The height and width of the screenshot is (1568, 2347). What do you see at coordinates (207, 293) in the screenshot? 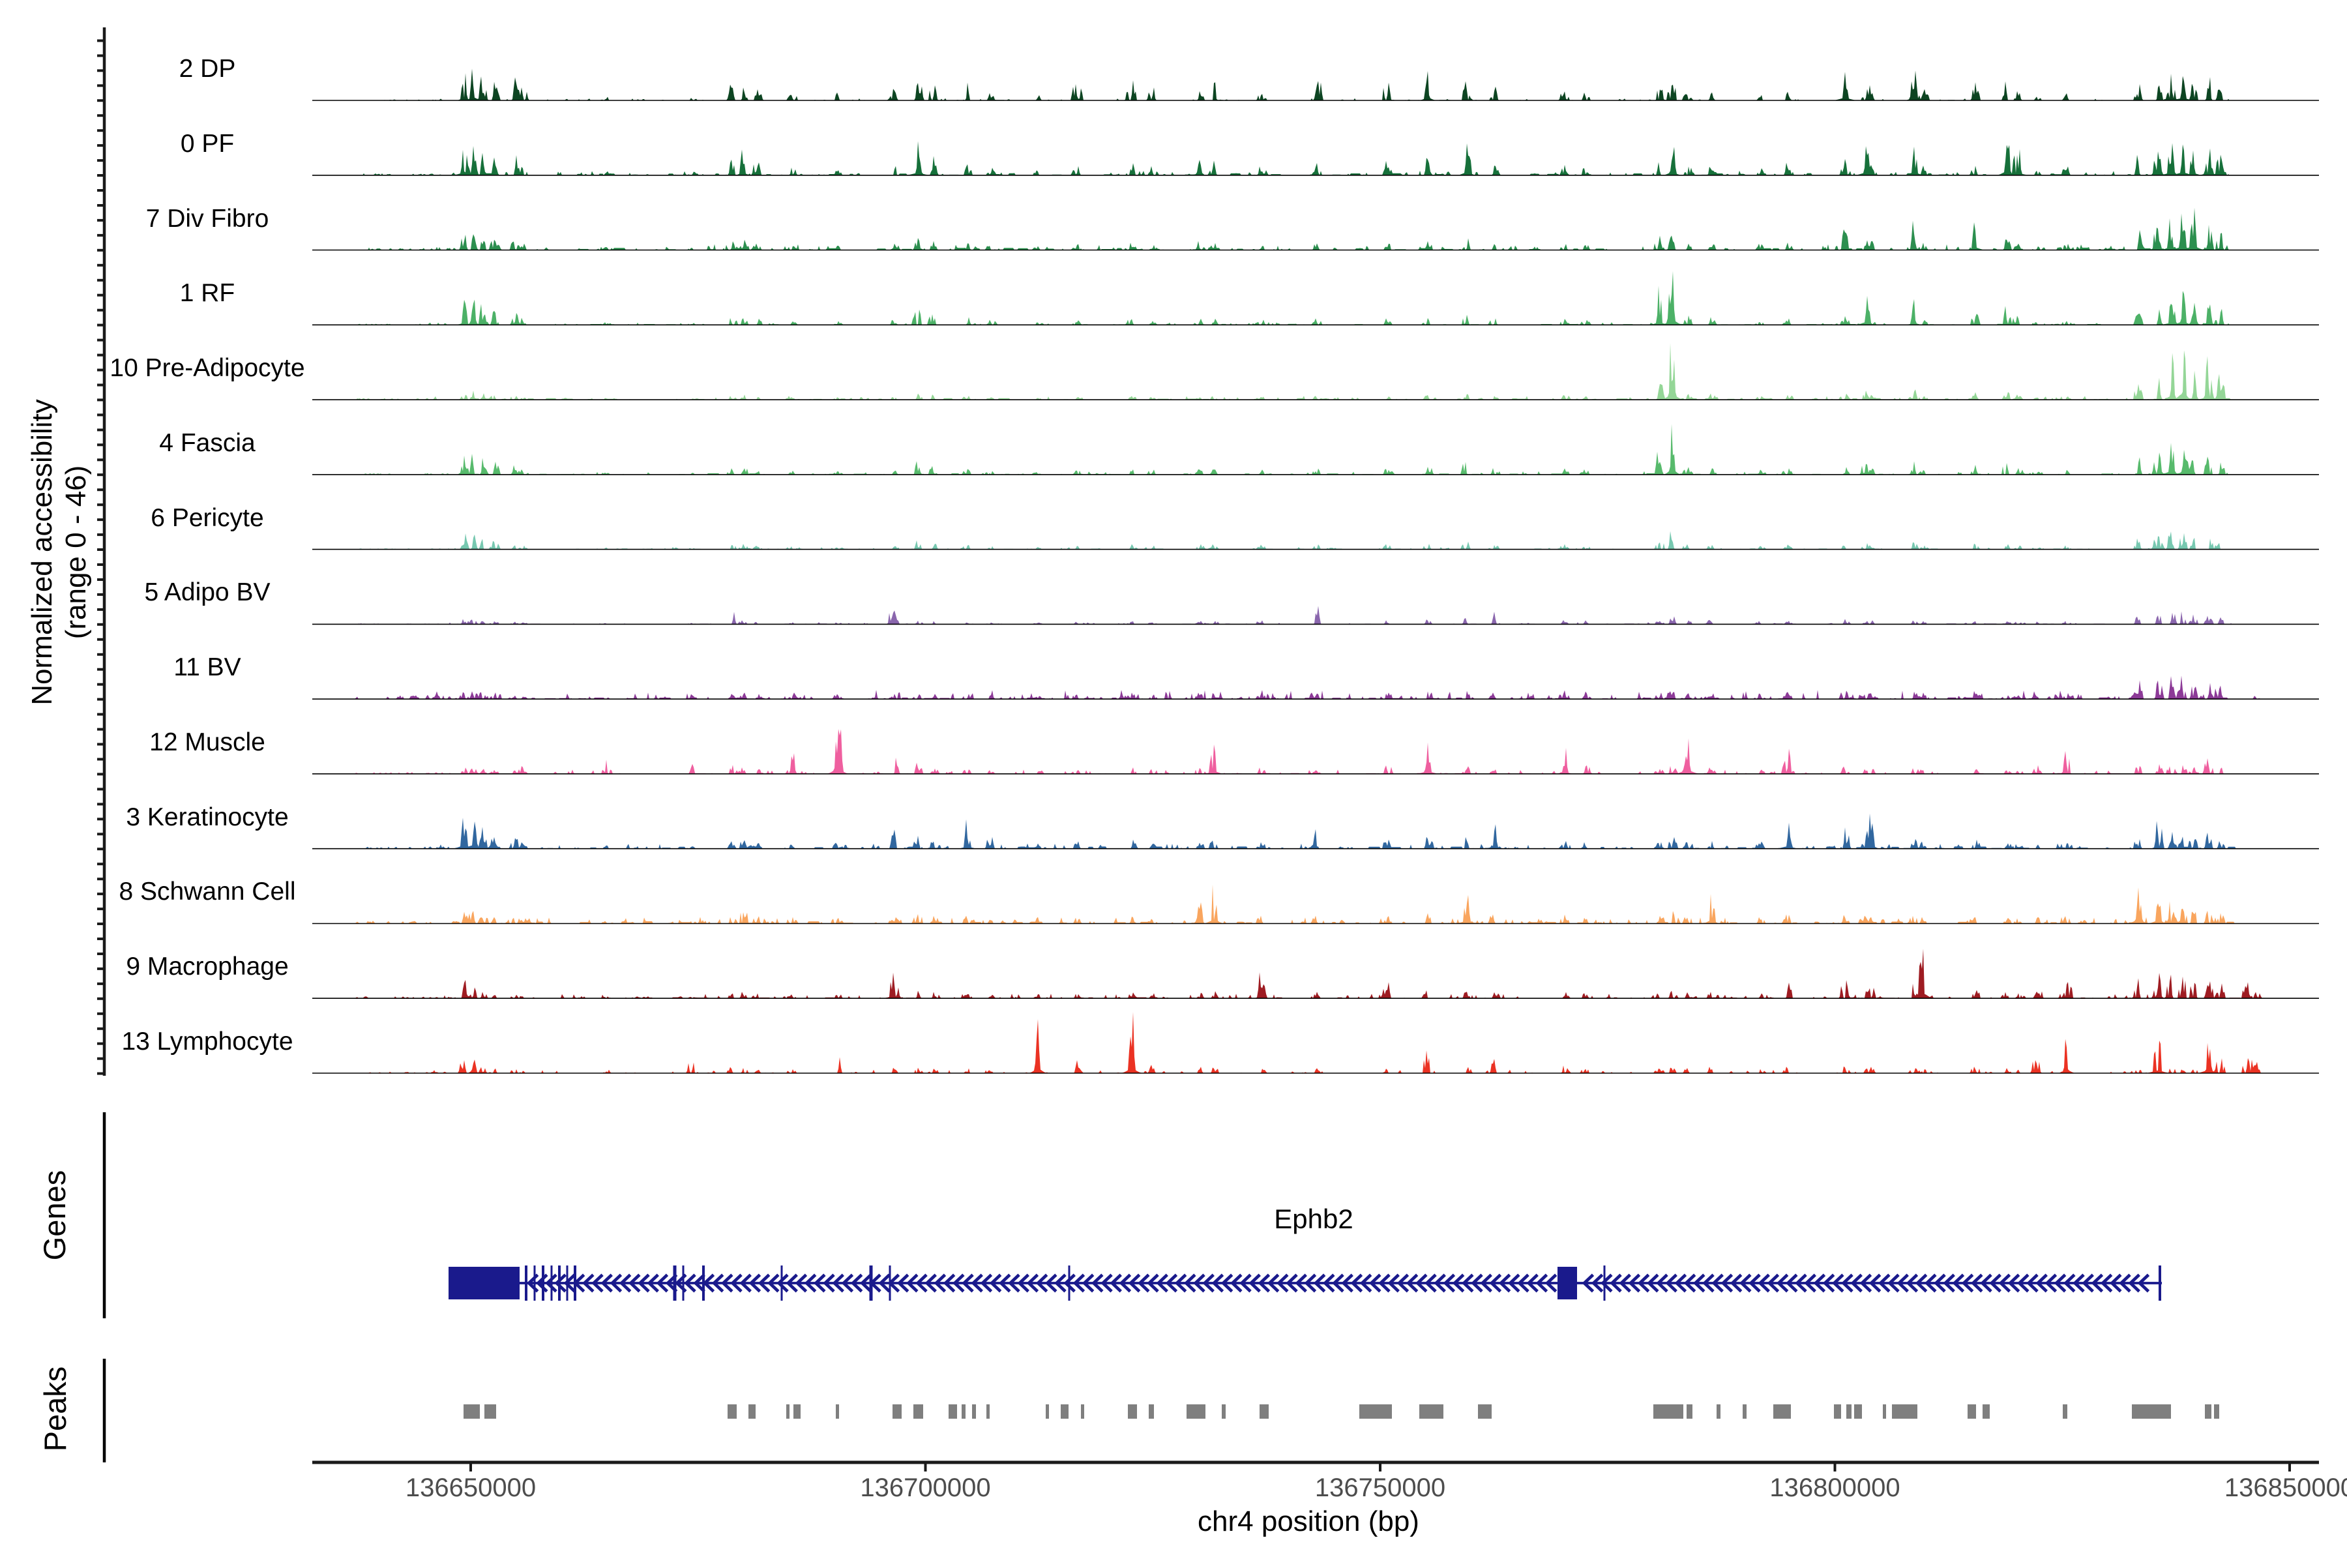
I see `svg-text: 1 RF` at bounding box center [207, 293].